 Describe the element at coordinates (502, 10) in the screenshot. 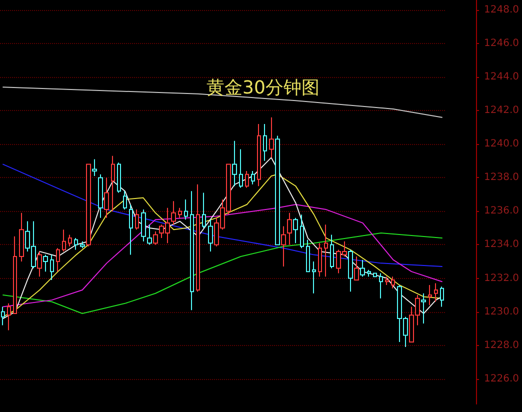

I see `y-tick-label: 1248.0` at that location.